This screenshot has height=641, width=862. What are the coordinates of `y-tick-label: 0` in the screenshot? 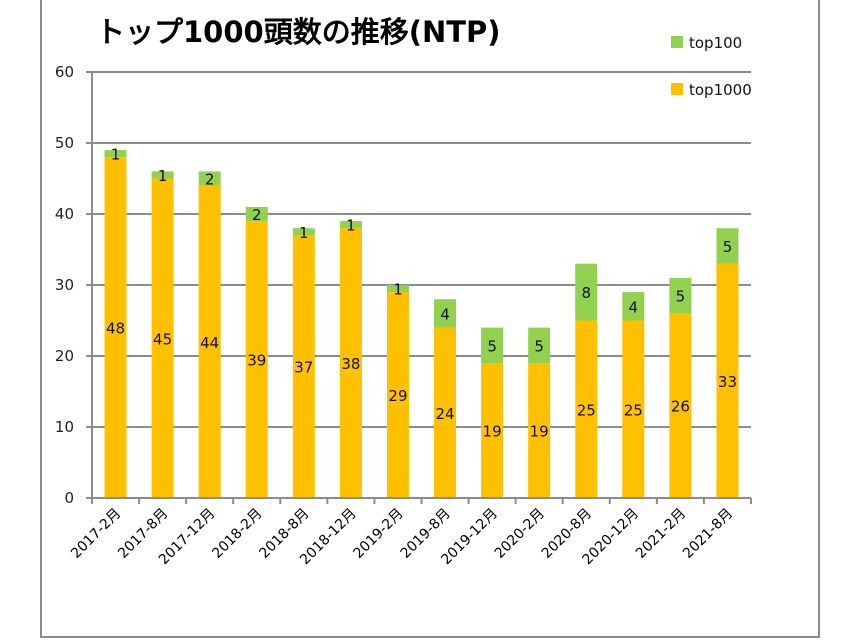 It's located at (69, 498).